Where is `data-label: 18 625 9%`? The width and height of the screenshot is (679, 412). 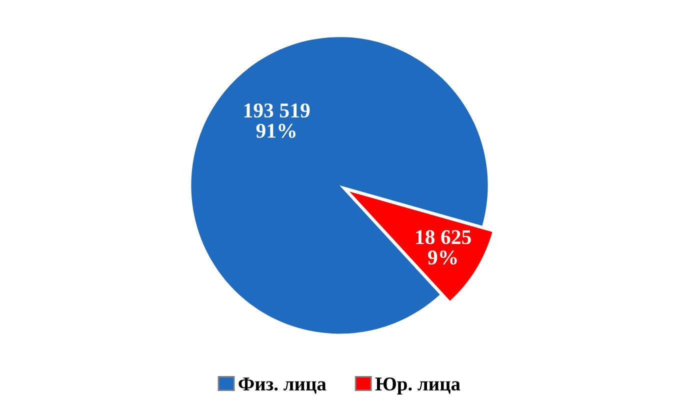 data-label: 18 625 9% is located at coordinates (443, 247).